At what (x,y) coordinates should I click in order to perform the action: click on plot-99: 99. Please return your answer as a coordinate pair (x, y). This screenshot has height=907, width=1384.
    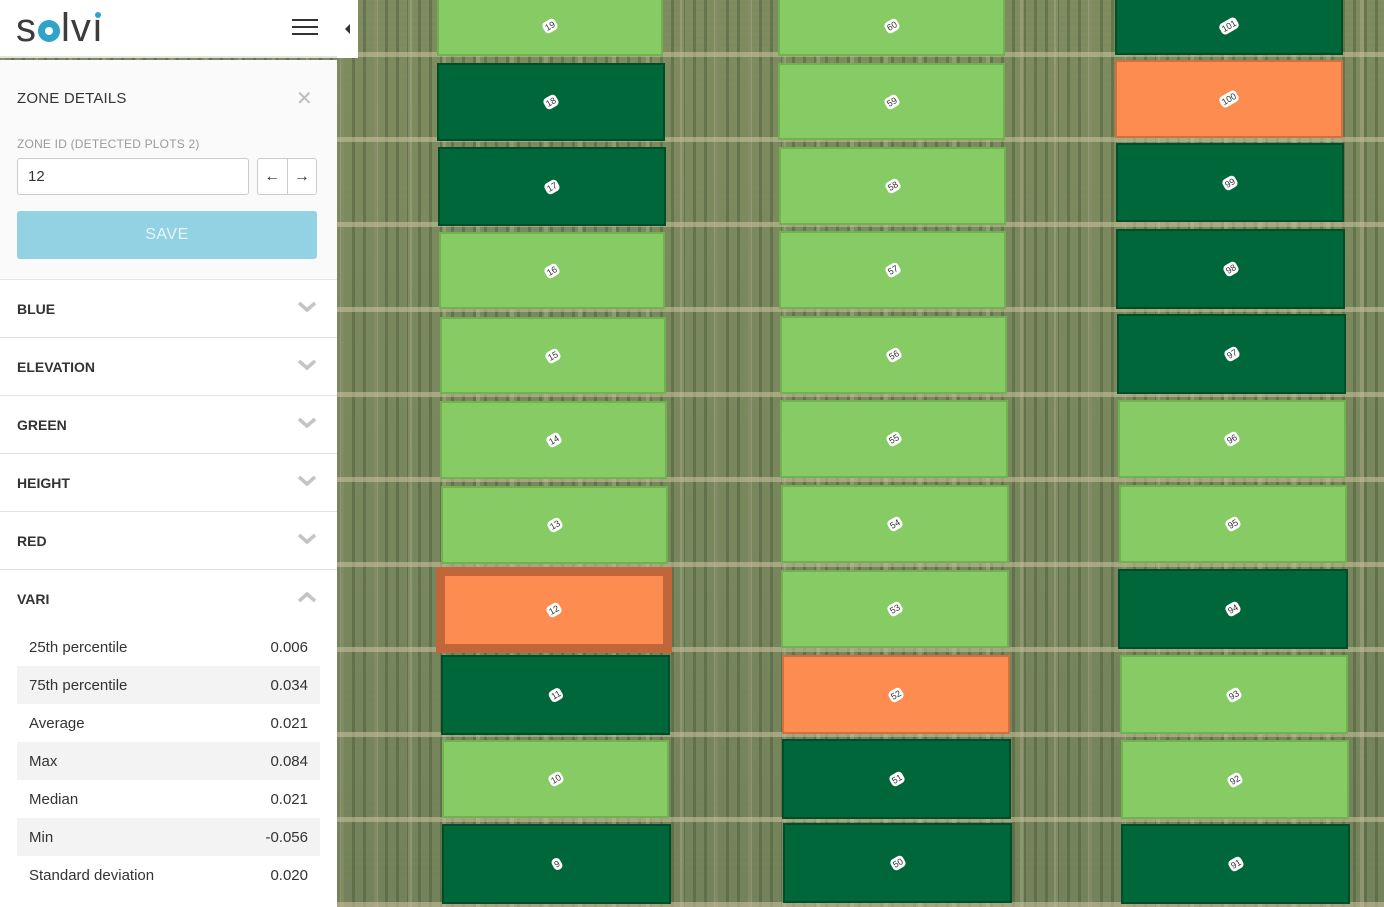
    Looking at the image, I should click on (1230, 182).